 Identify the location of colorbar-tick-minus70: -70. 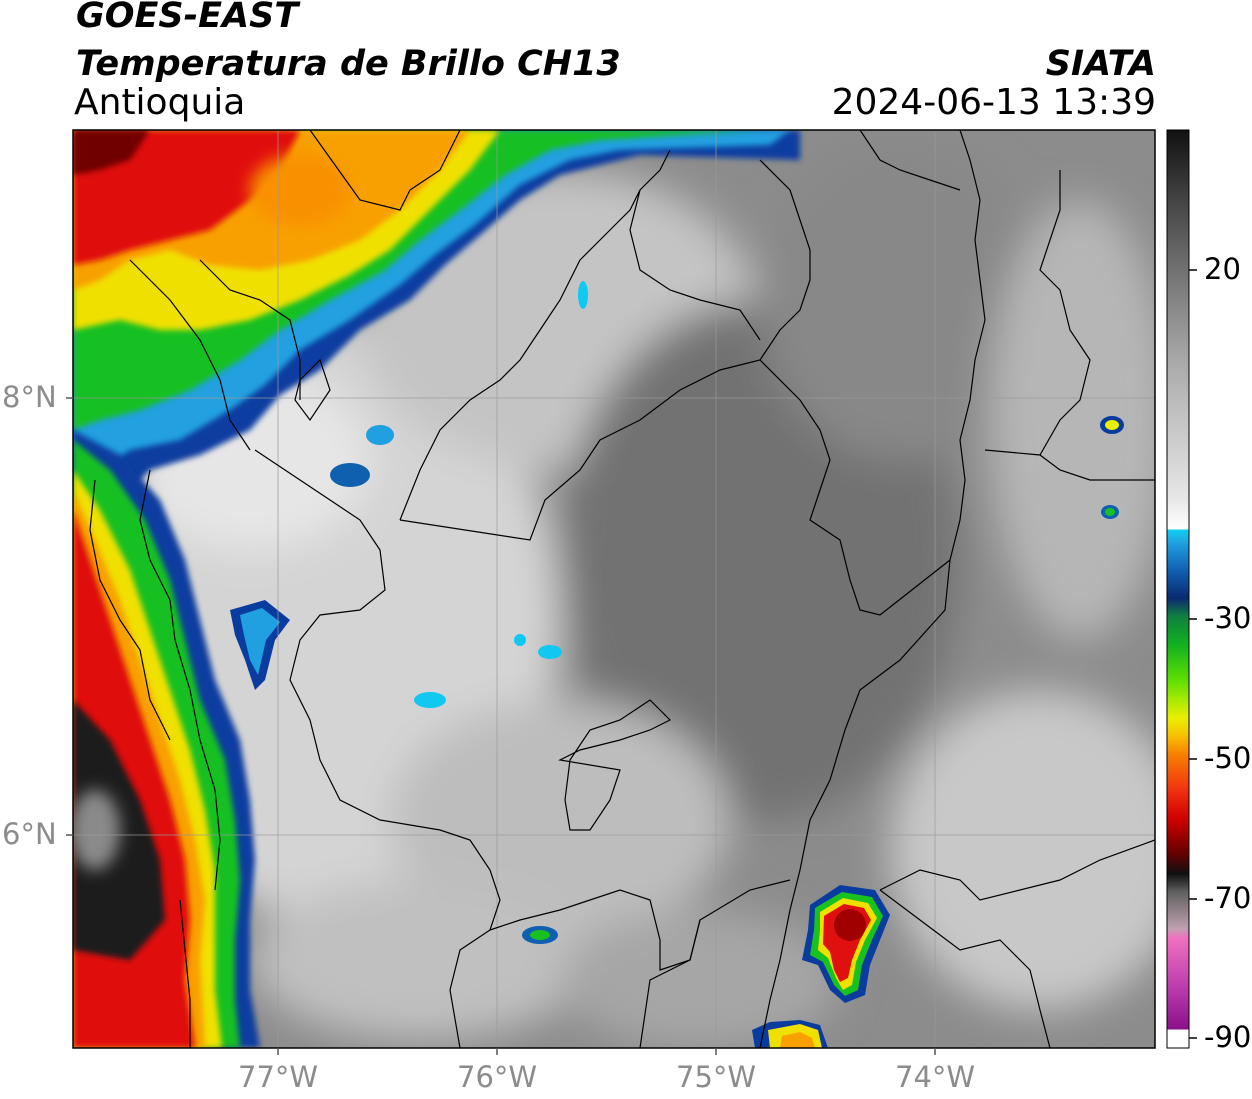
(1228, 898).